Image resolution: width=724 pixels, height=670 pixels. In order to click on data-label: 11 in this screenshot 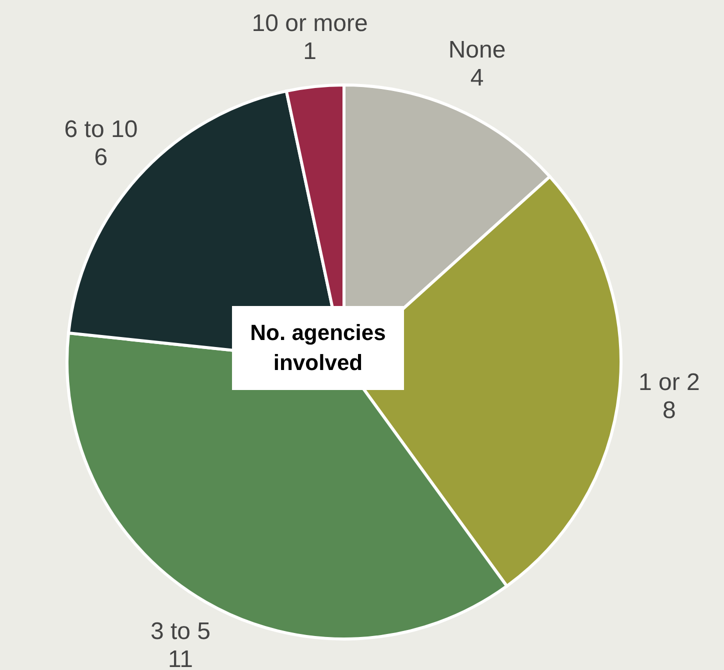, I will do `click(180, 658)`.